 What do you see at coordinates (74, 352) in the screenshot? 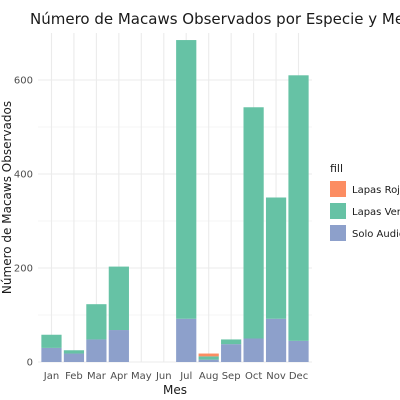
I see `bar-lapas-verdes-feb` at bounding box center [74, 352].